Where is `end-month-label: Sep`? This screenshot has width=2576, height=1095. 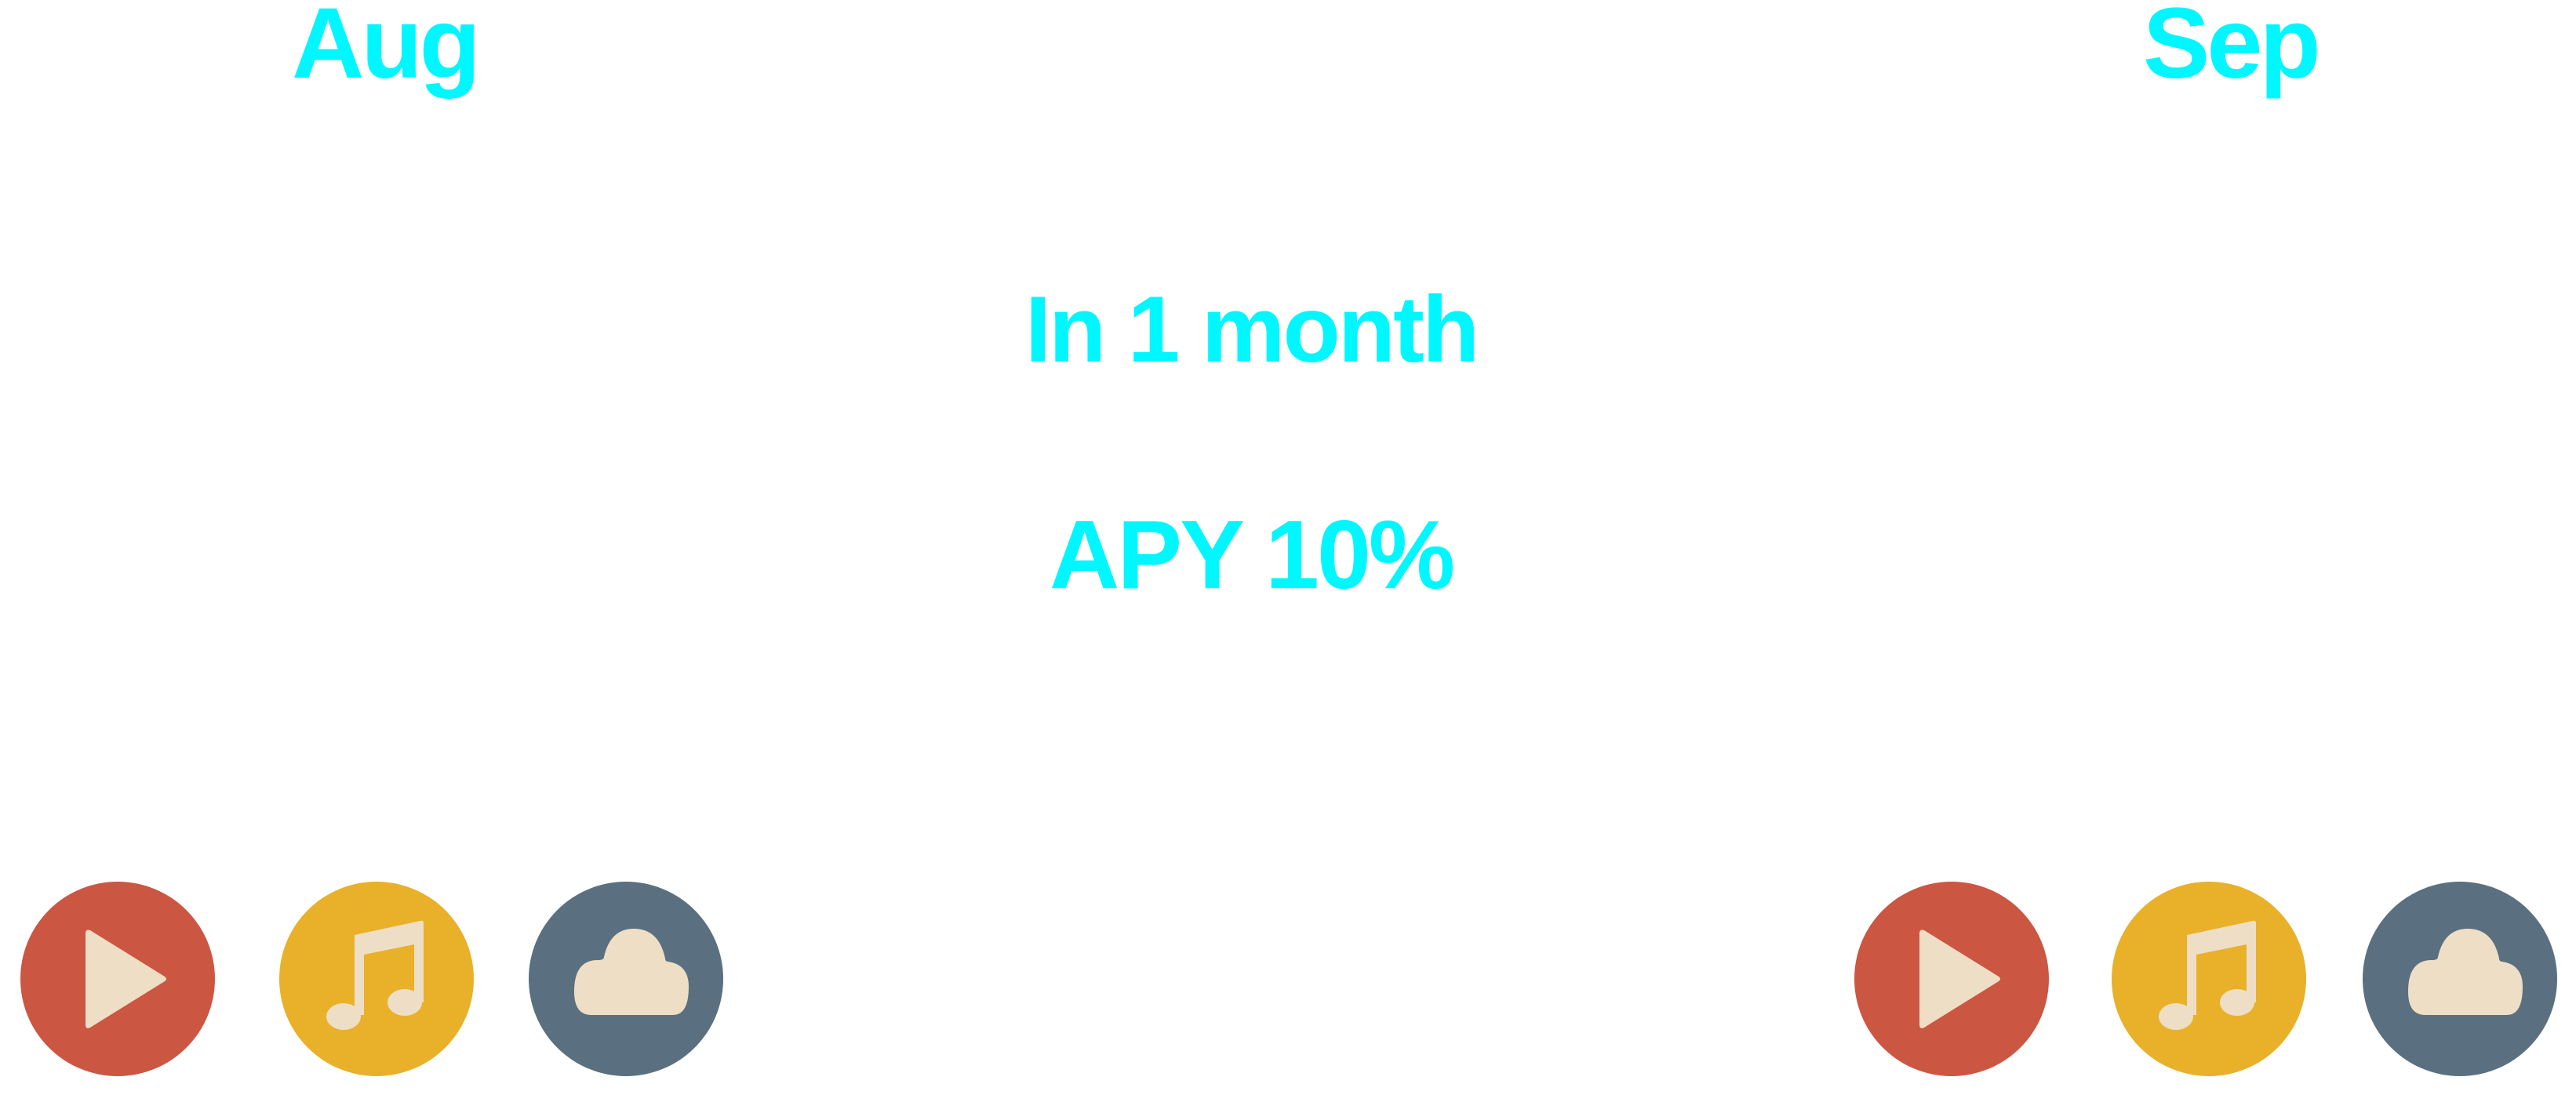
end-month-label: Sep is located at coordinates (2232, 50).